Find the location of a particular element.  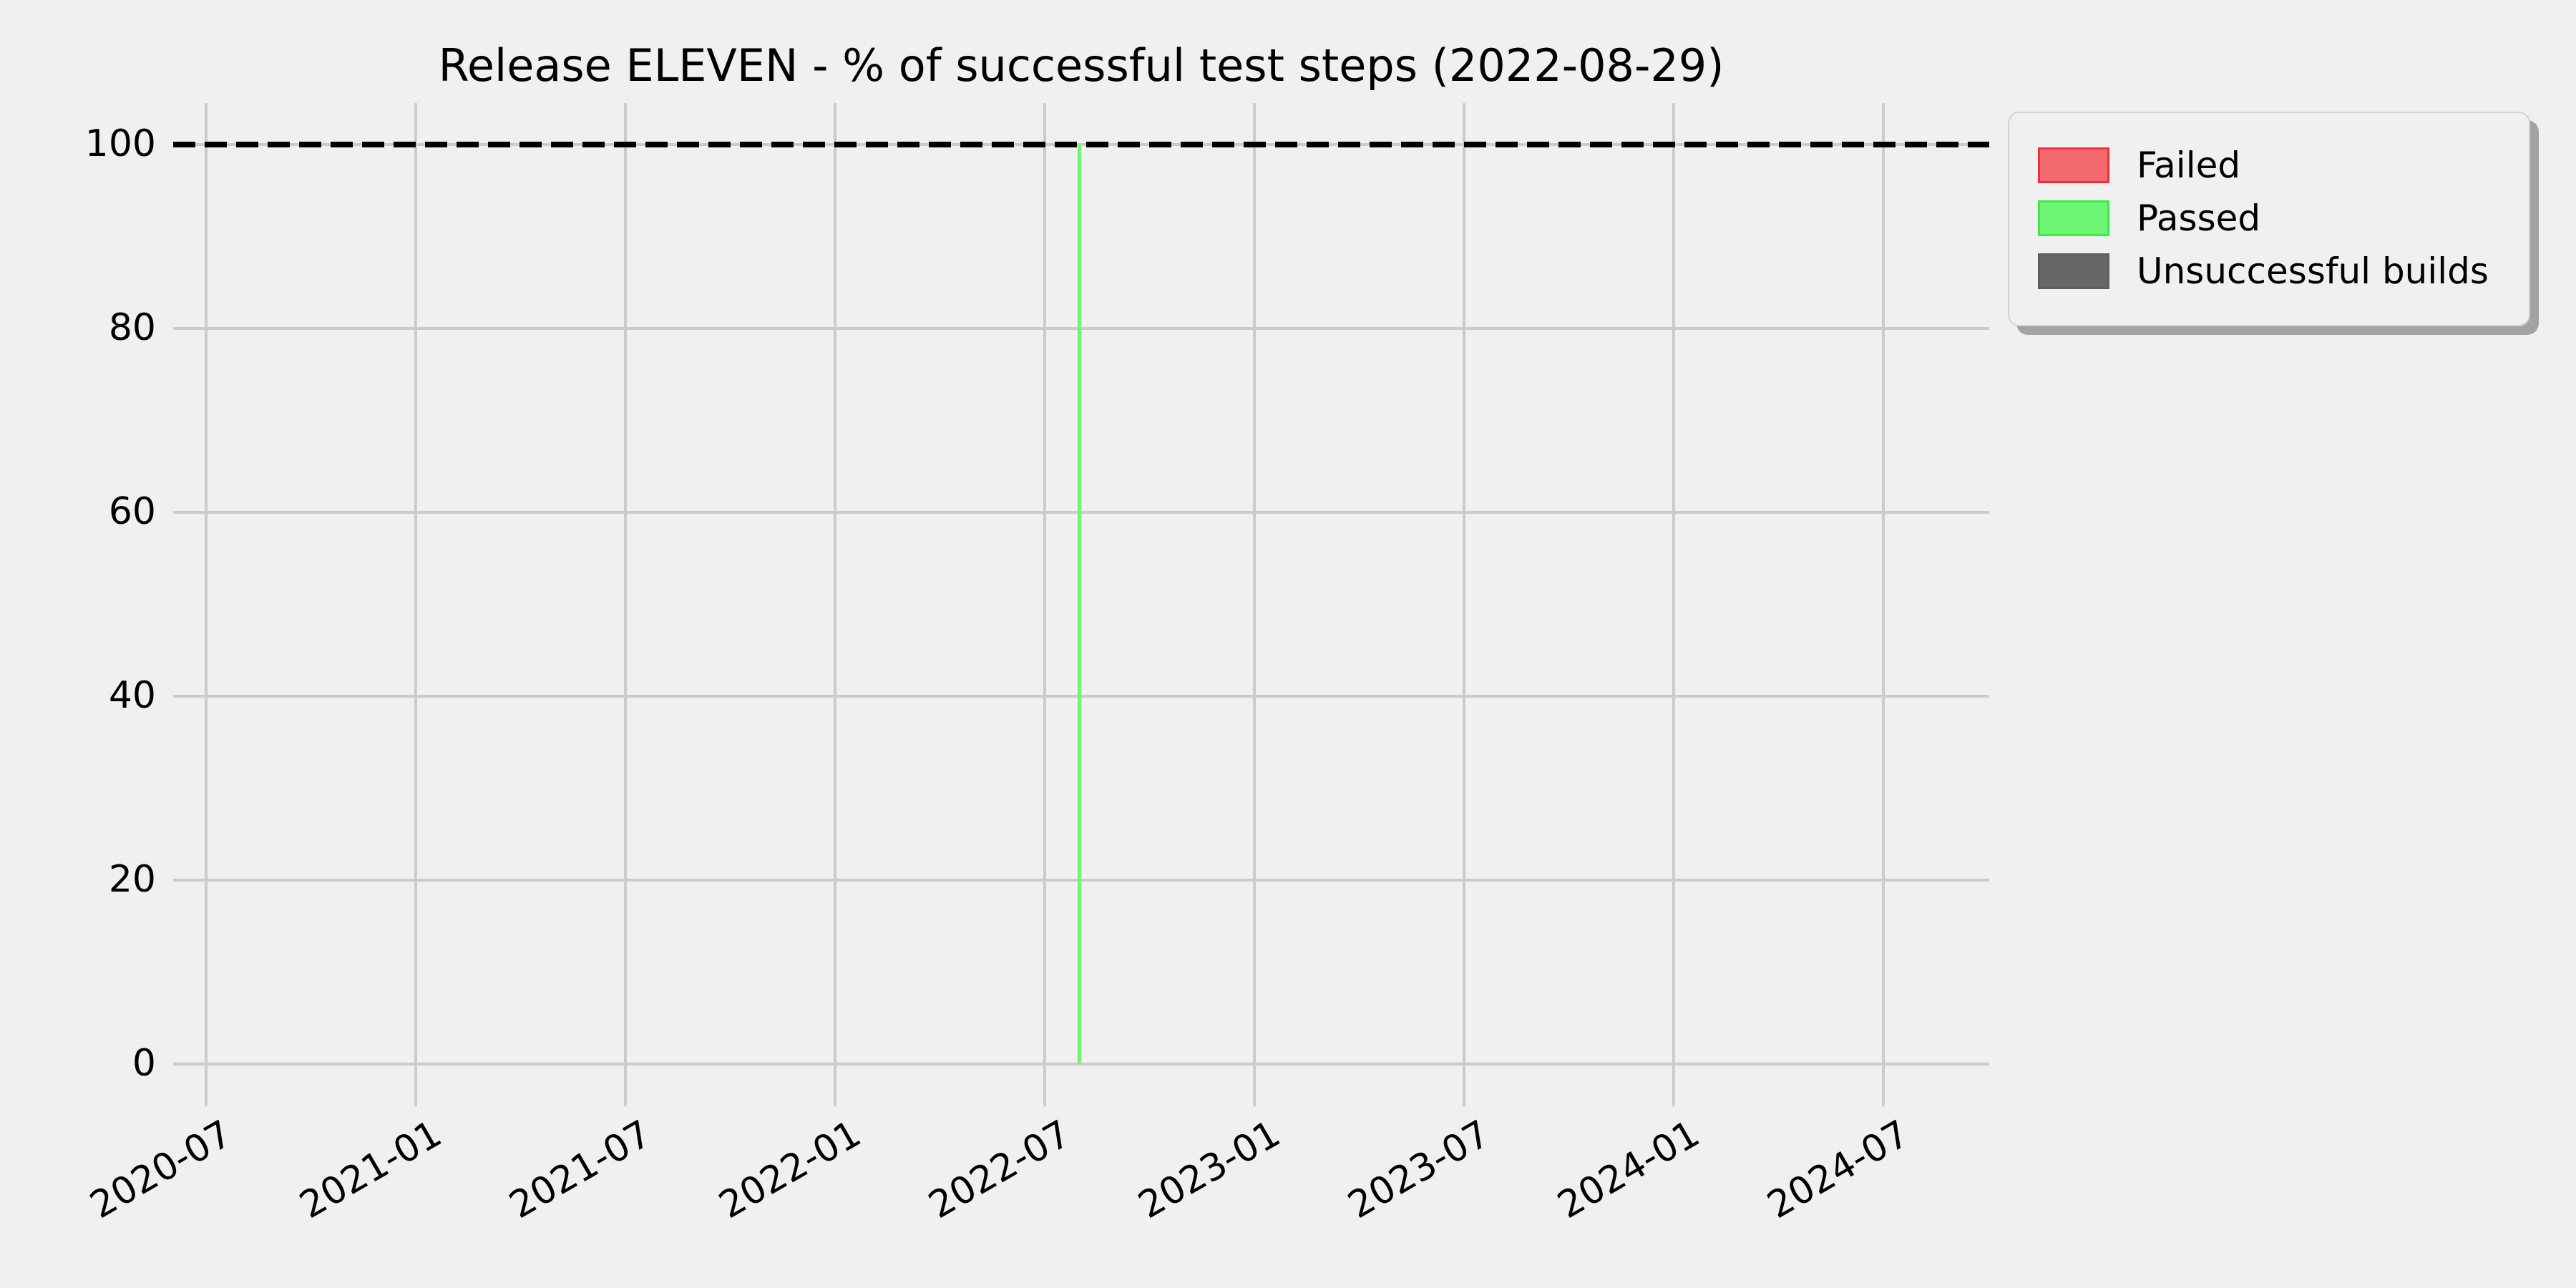

x-tick-label: 2022-01 is located at coordinates (789, 1170).